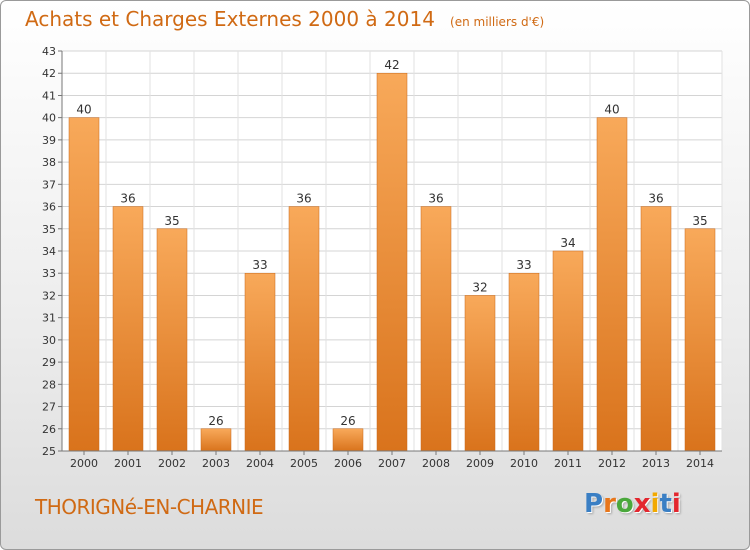 Image resolution: width=750 pixels, height=550 pixels. Describe the element at coordinates (49, 73) in the screenshot. I see `y-tick-label: 42` at that location.